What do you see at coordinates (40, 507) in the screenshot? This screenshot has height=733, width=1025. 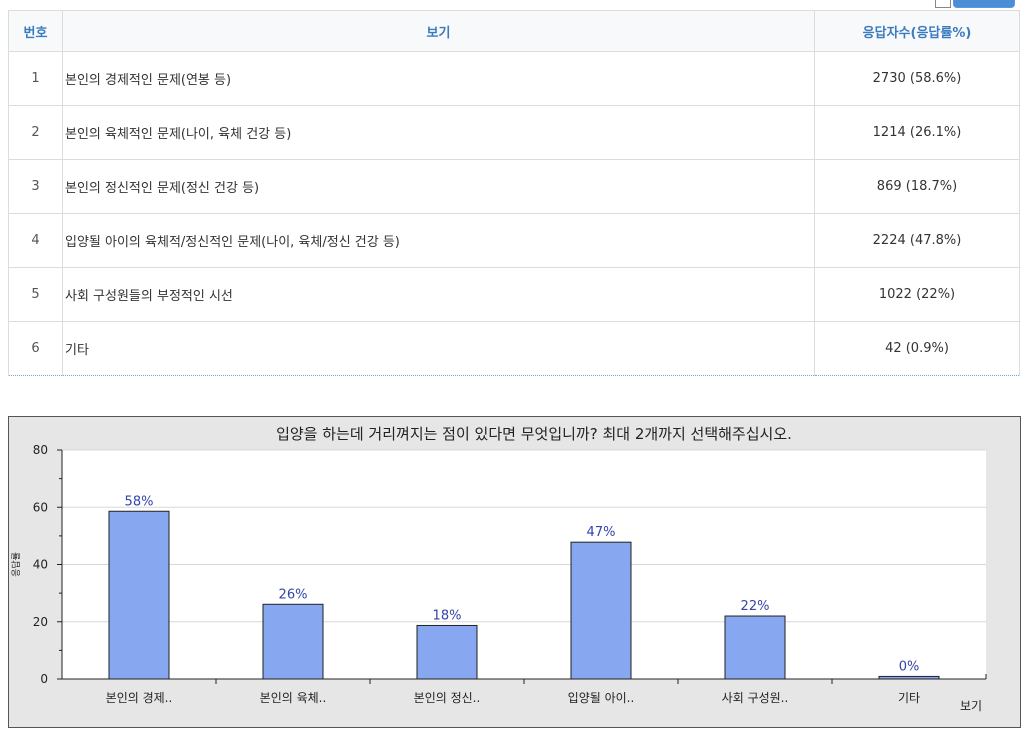 I see `y-tick-label: 60` at bounding box center [40, 507].